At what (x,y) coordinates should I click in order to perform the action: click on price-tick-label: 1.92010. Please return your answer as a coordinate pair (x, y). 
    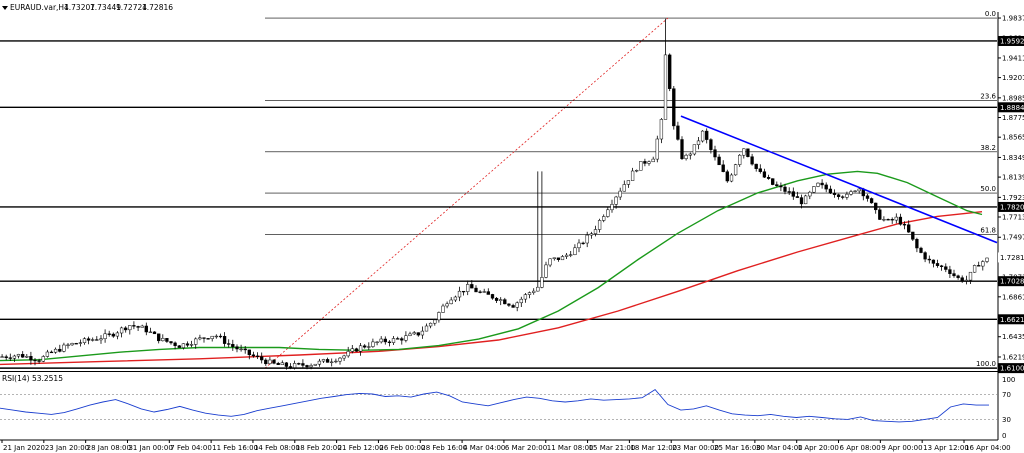
    Looking at the image, I should click on (1013, 78).